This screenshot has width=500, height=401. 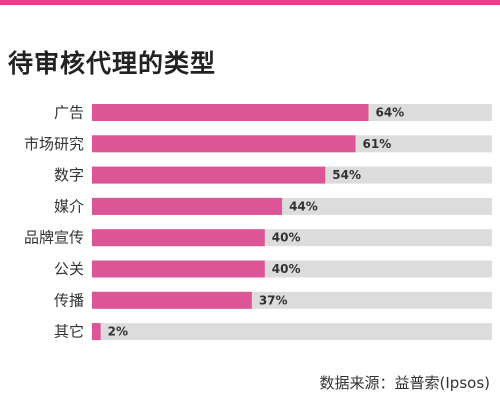 What do you see at coordinates (118, 332) in the screenshot?
I see `value-label-7: 2%` at bounding box center [118, 332].